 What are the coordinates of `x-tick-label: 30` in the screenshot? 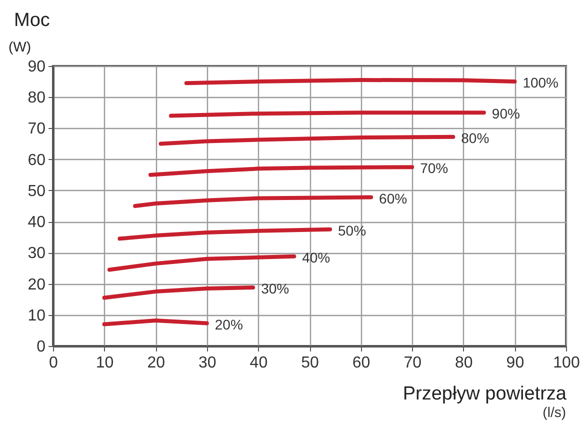 It's located at (207, 363).